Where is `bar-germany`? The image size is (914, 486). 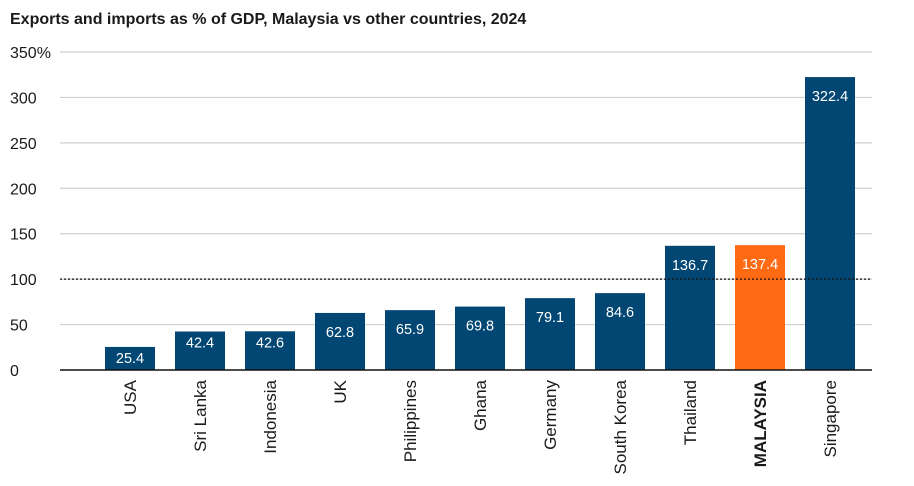
bar-germany is located at coordinates (550, 334).